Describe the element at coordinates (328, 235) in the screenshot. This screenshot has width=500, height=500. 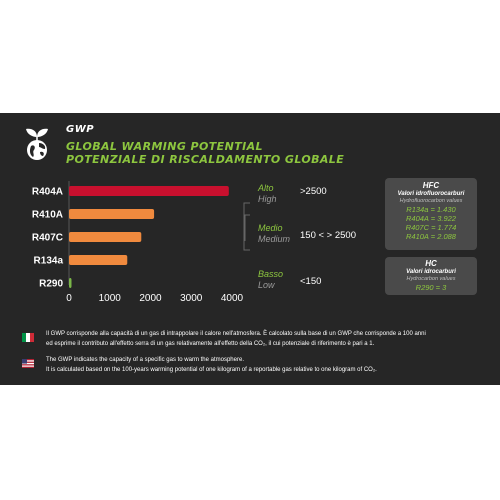
I see `level-medium-range: 150 < > 2500` at that location.